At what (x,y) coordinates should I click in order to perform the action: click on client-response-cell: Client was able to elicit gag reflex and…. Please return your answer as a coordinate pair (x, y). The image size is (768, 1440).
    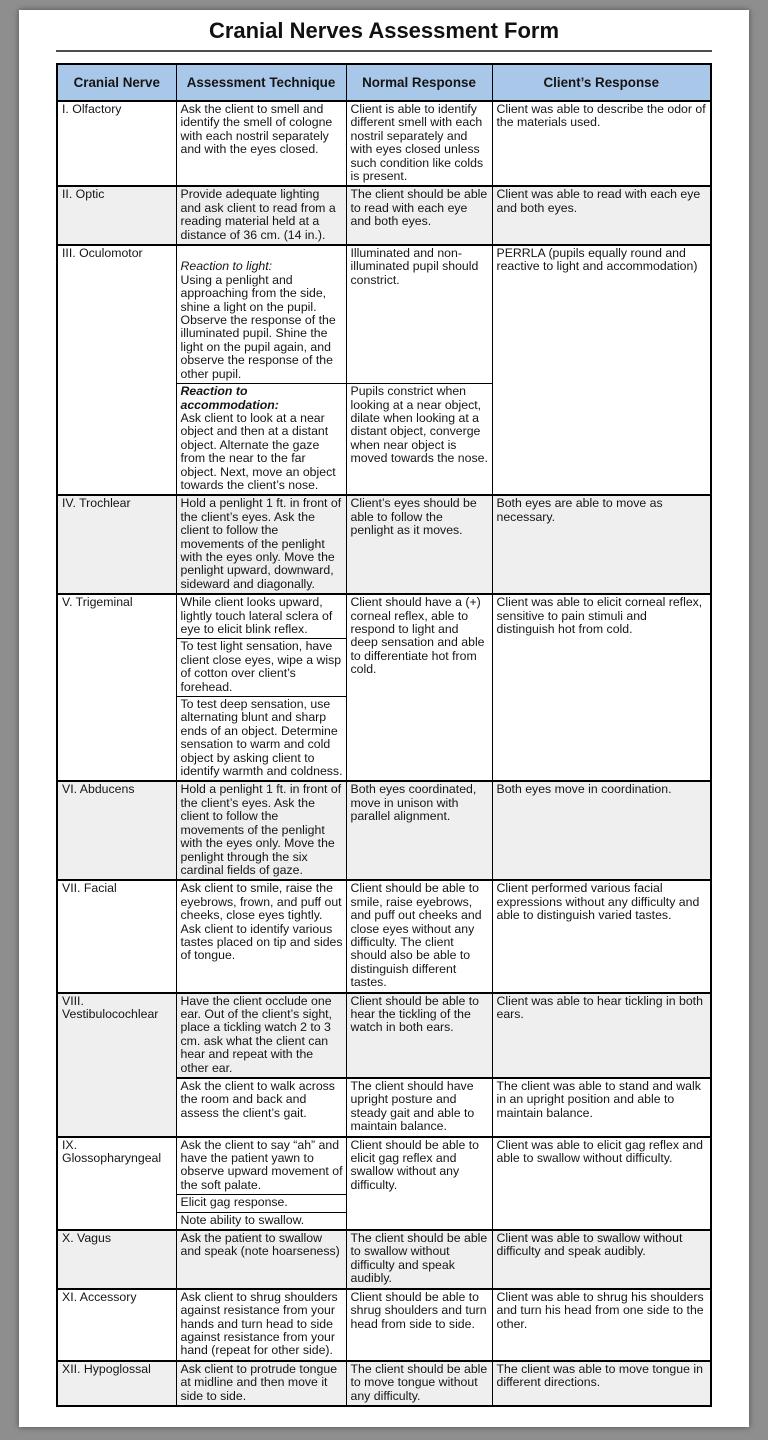
    Looking at the image, I should click on (601, 1183).